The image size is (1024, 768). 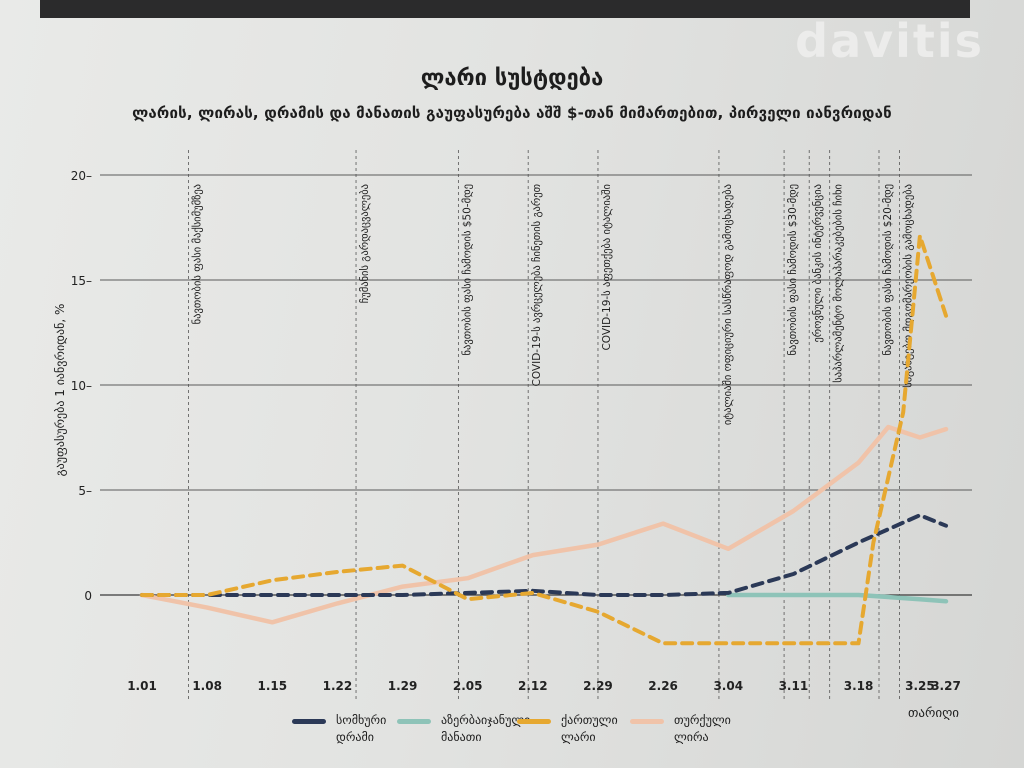 I want to click on legend-swatch-manat, so click(x=414, y=721).